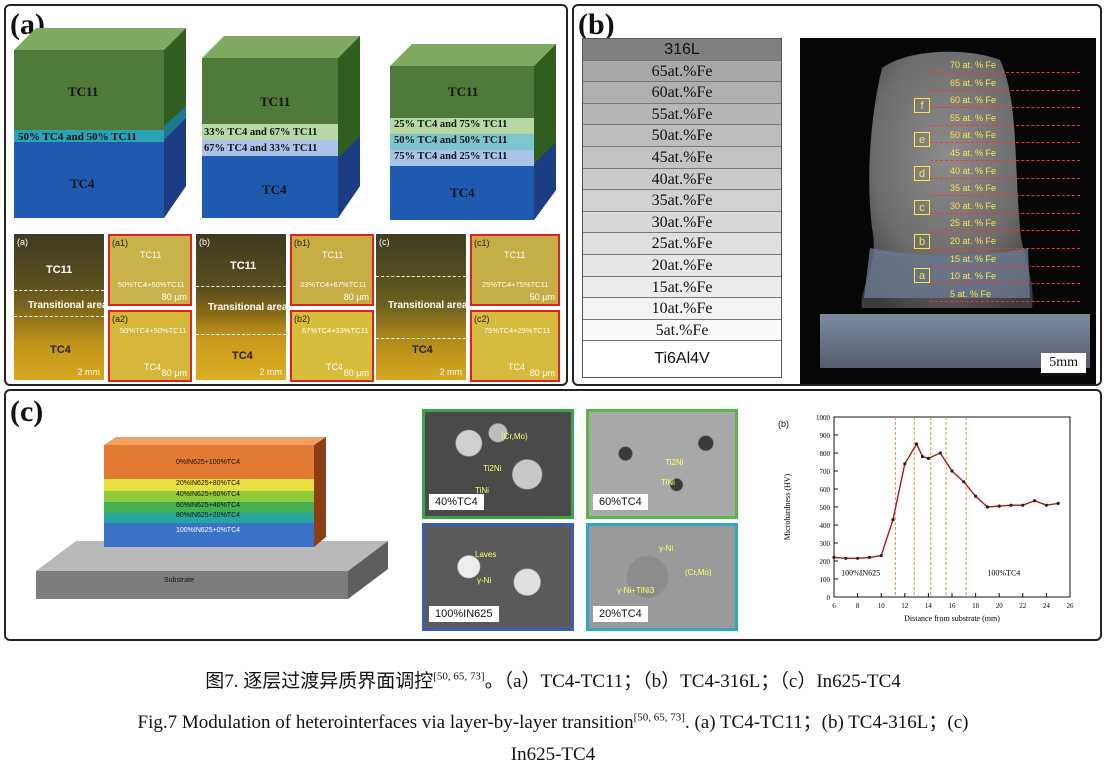 The height and width of the screenshot is (778, 1106). What do you see at coordinates (1063, 364) in the screenshot?
I see `photo-scale: 5mm` at bounding box center [1063, 364].